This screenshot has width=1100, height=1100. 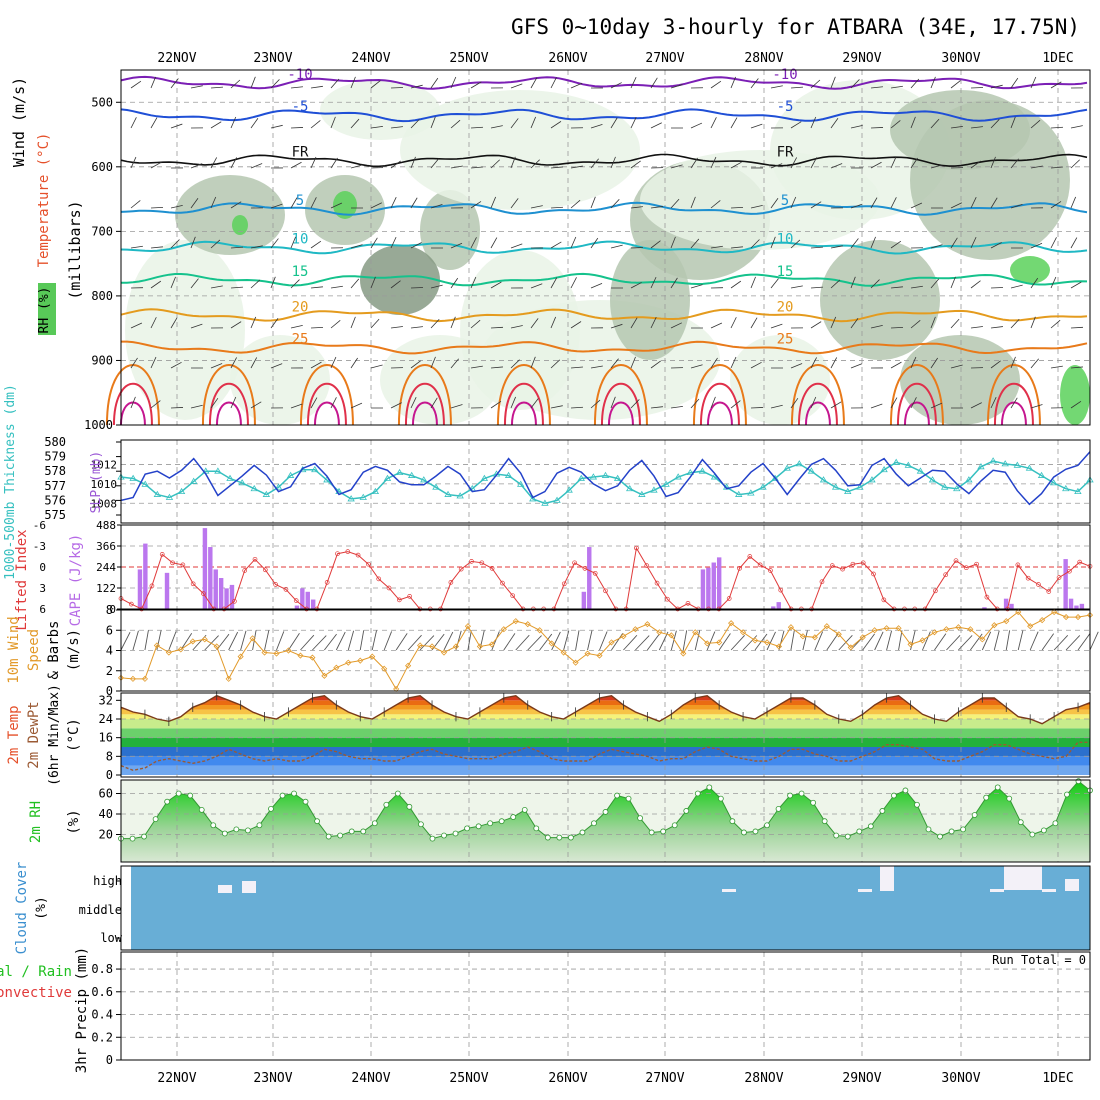 What do you see at coordinates (74, 821) in the screenshot?
I see `p6-ylabel-unit: (%)` at bounding box center [74, 821].